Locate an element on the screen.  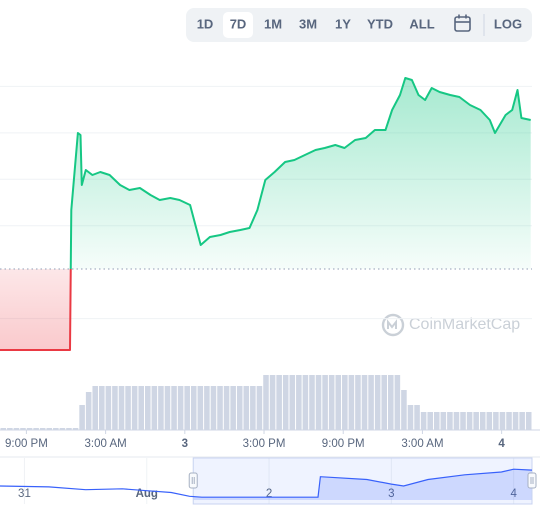
watermark-text: CoinMarketCap is located at coordinates (464, 324).